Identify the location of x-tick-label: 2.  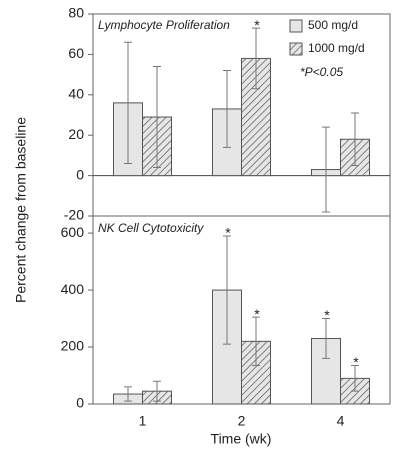
(242, 421).